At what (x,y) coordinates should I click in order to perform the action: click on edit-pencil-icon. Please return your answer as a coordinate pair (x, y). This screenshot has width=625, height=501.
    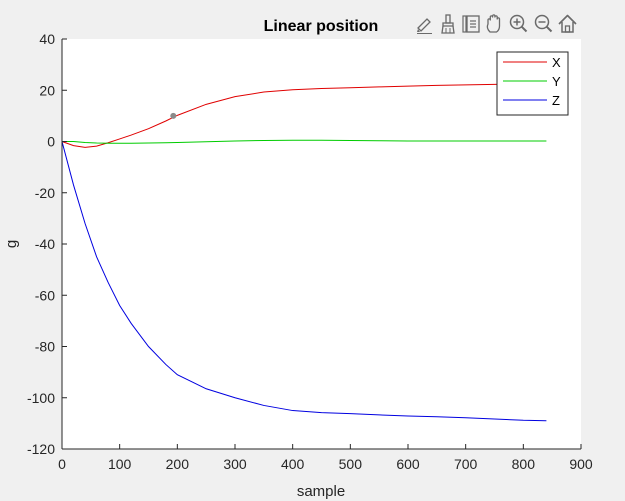
    Looking at the image, I should click on (424, 24).